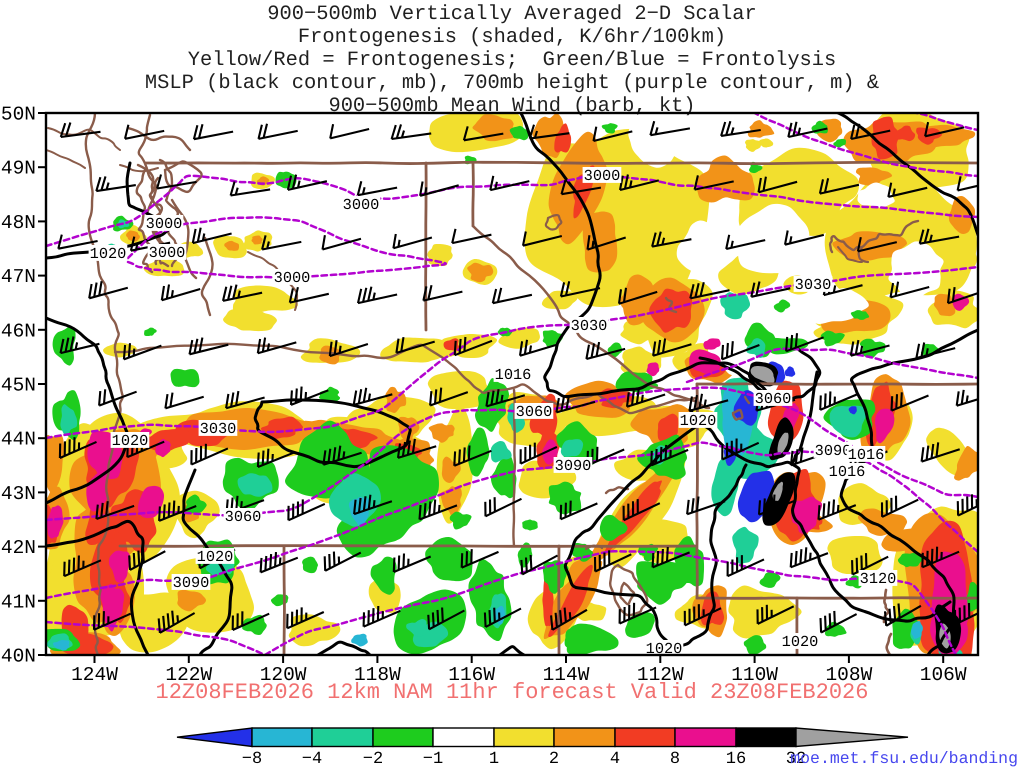 This screenshot has width=1024, height=768. Describe the element at coordinates (188, 675) in the screenshot. I see `svg-text: 122W` at that location.